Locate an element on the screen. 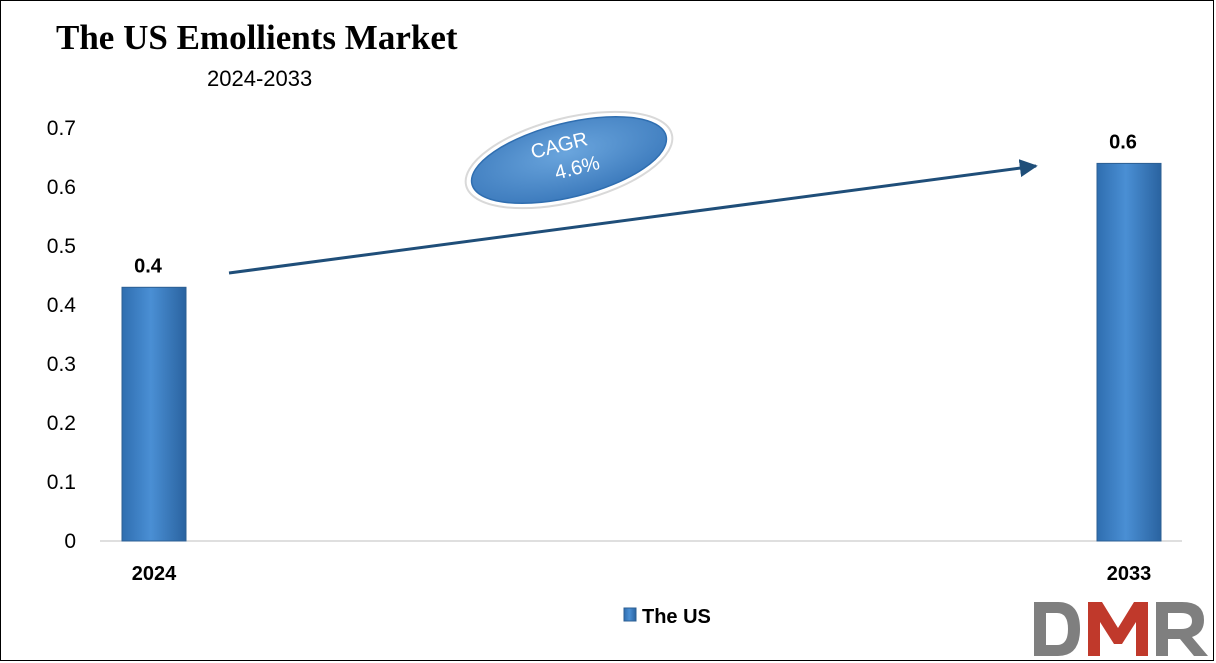 The image size is (1216, 663). cagr-badge: CAGR 4.6% is located at coordinates (569, 160).